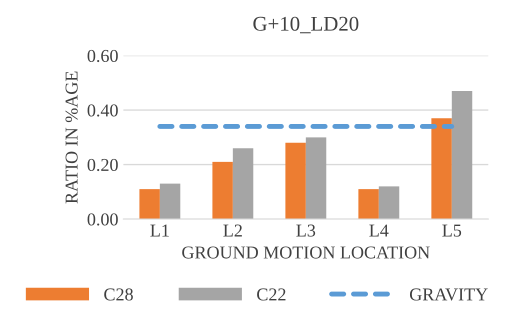 The height and width of the screenshot is (327, 514). What do you see at coordinates (103, 219) in the screenshot?
I see `y-tick-label: 0.00` at bounding box center [103, 219].